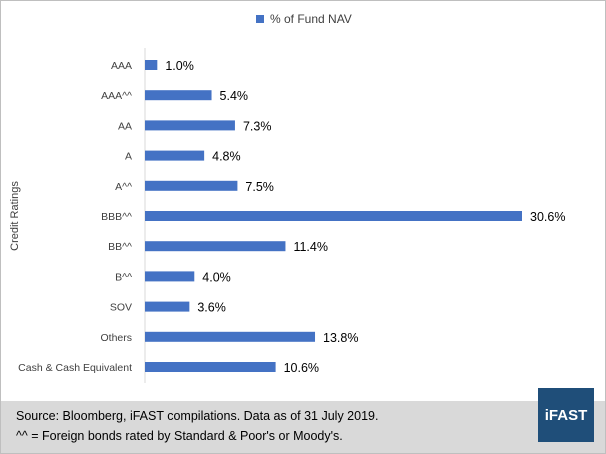 This screenshot has width=606, height=454. I want to click on category-tick-label: Cash & Cash Equivalent, so click(75, 368).